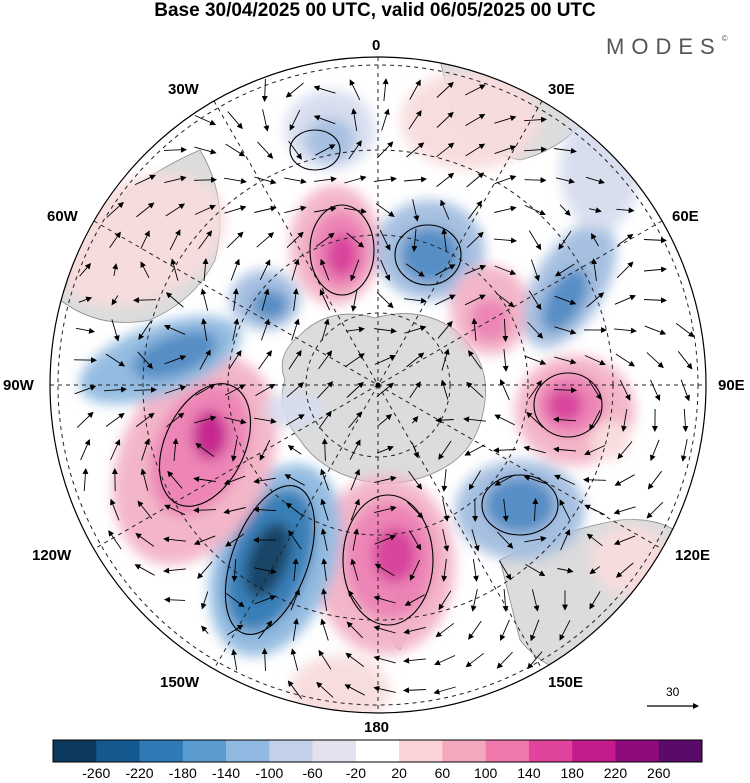 The height and width of the screenshot is (783, 750). I want to click on colorbar-tick: -260, so click(96, 773).